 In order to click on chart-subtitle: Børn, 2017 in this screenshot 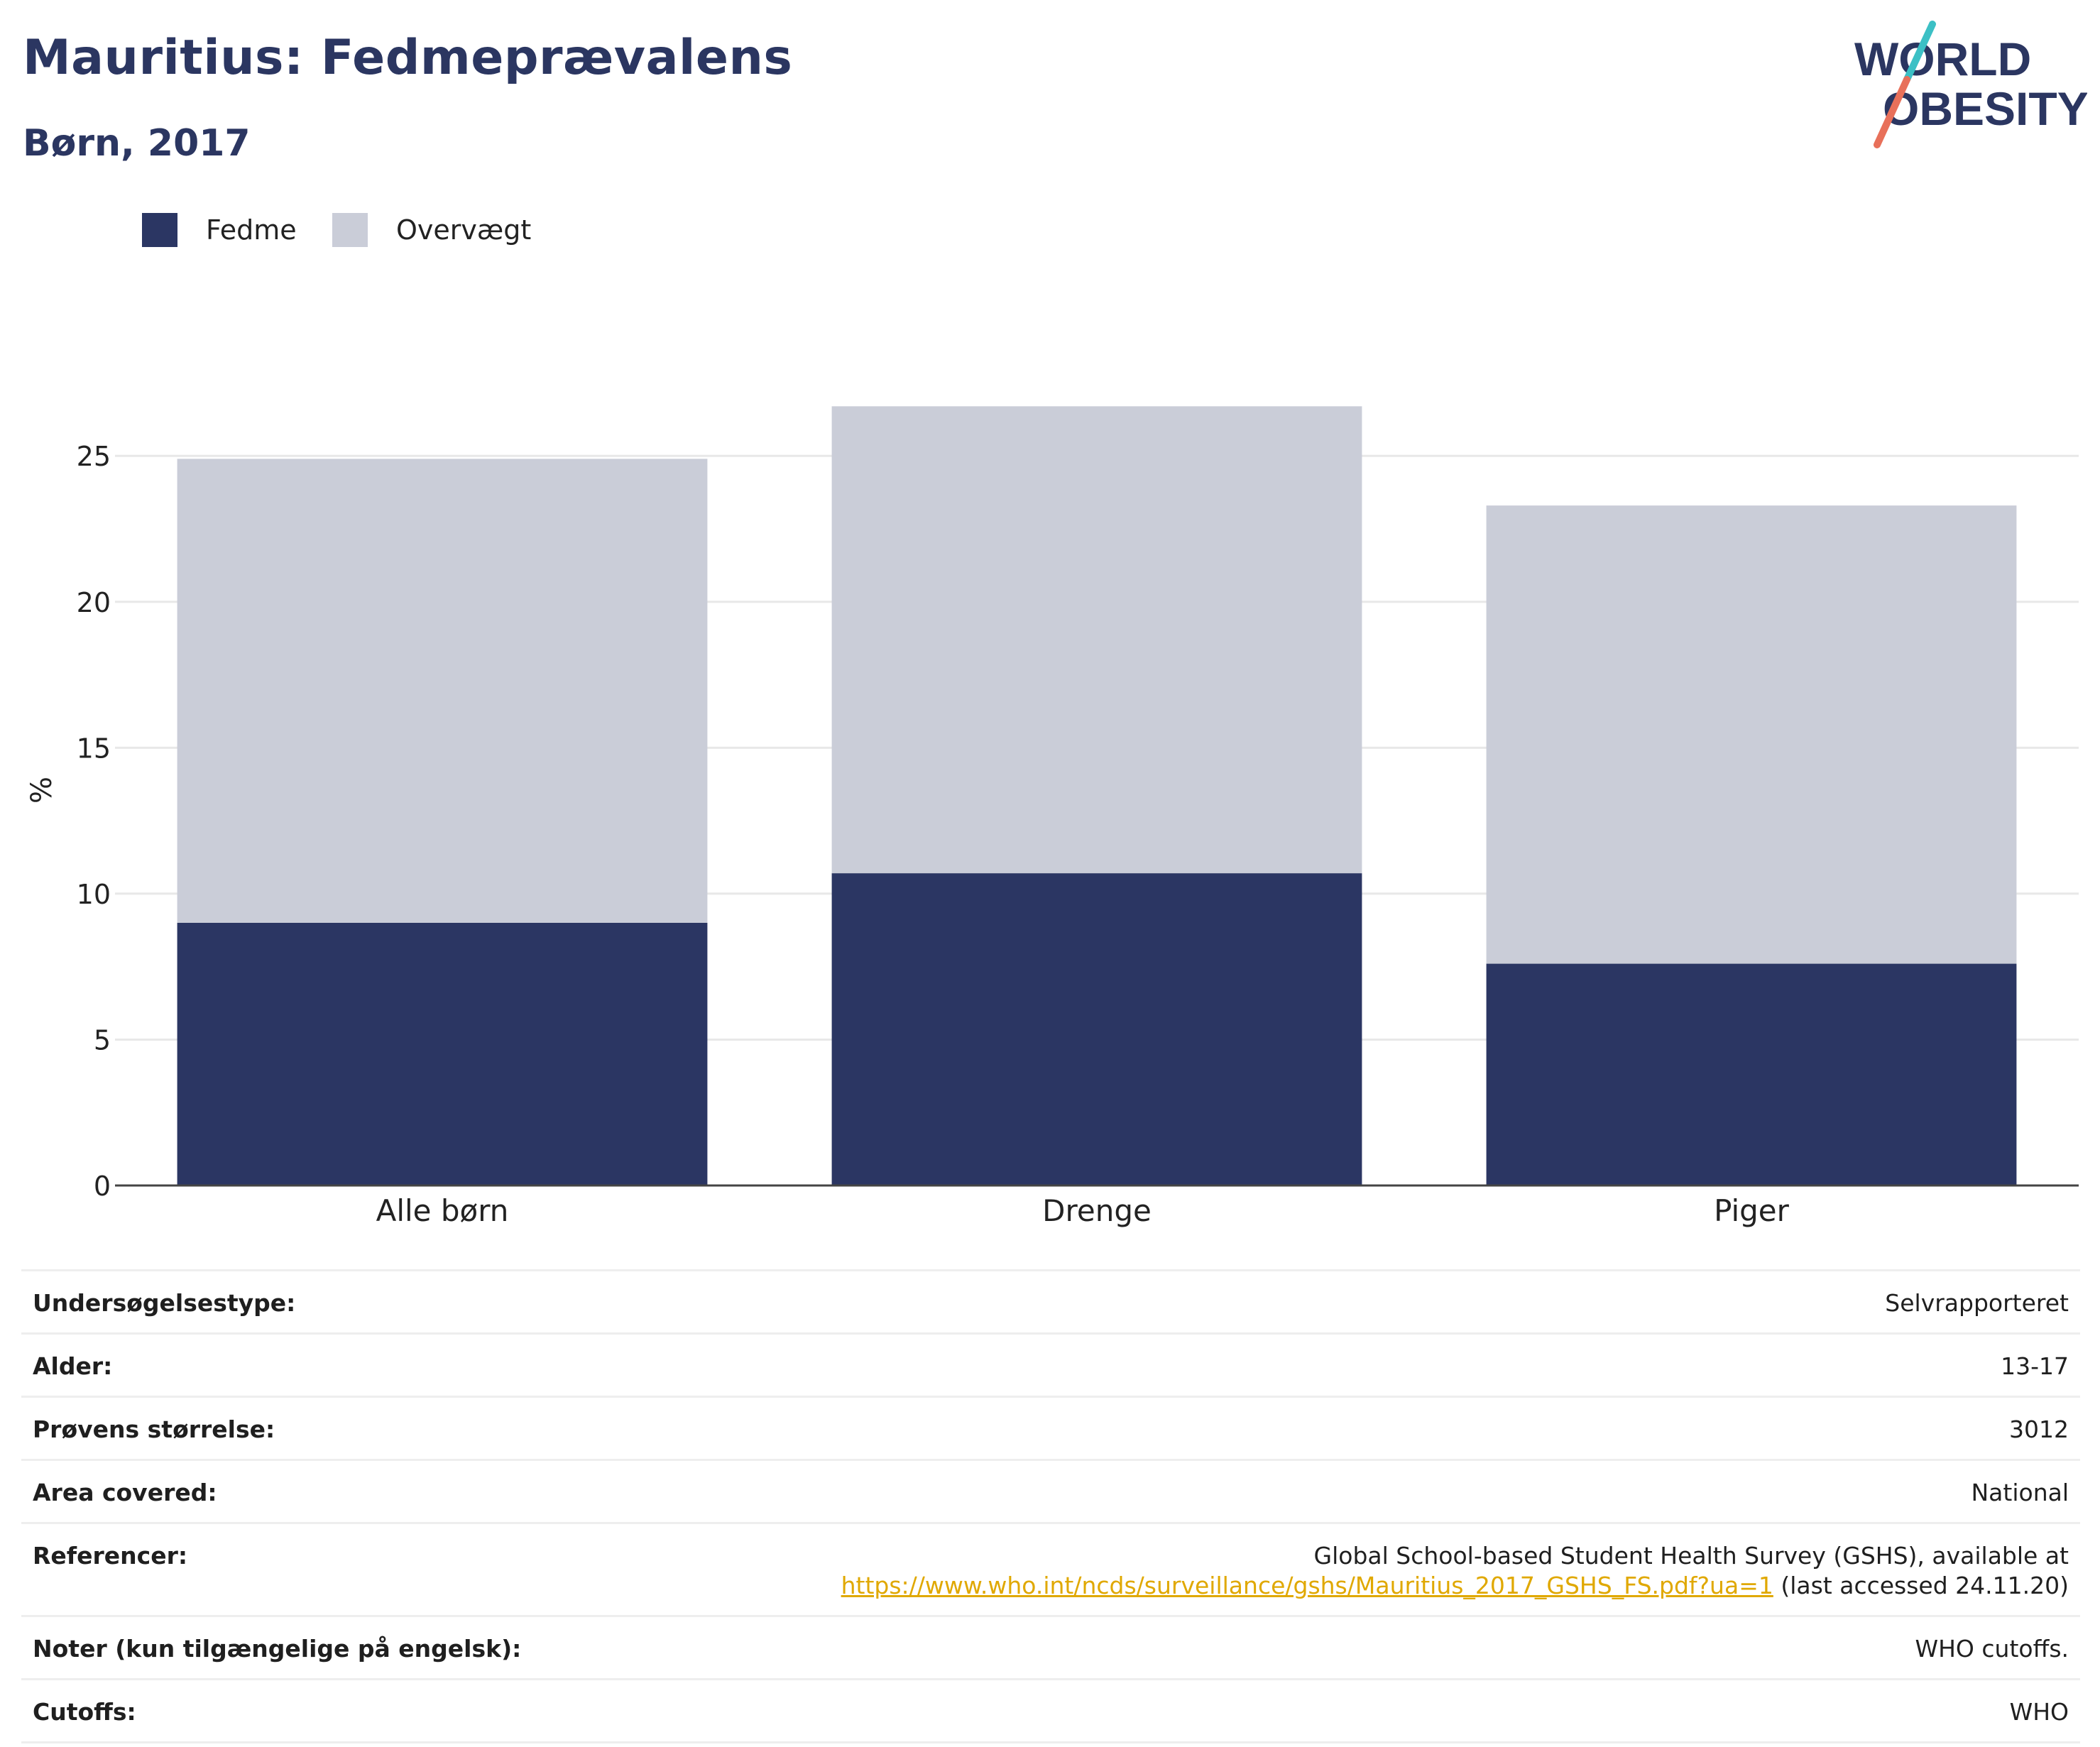, I will do `click(137, 143)`.